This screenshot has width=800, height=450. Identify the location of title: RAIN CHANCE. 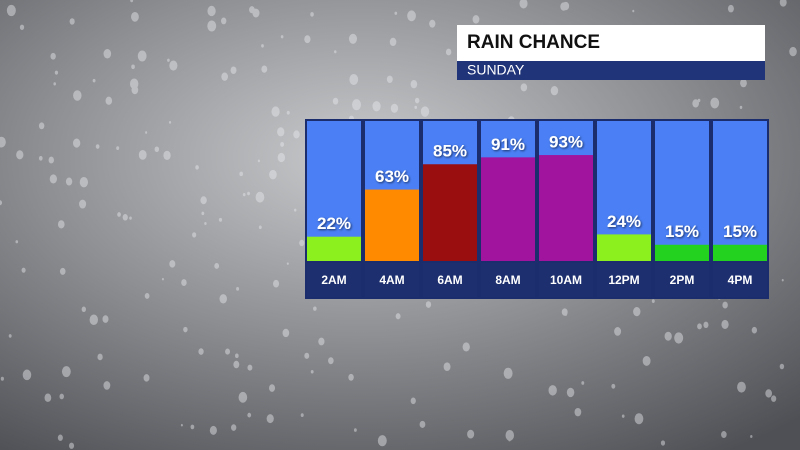
(533, 42).